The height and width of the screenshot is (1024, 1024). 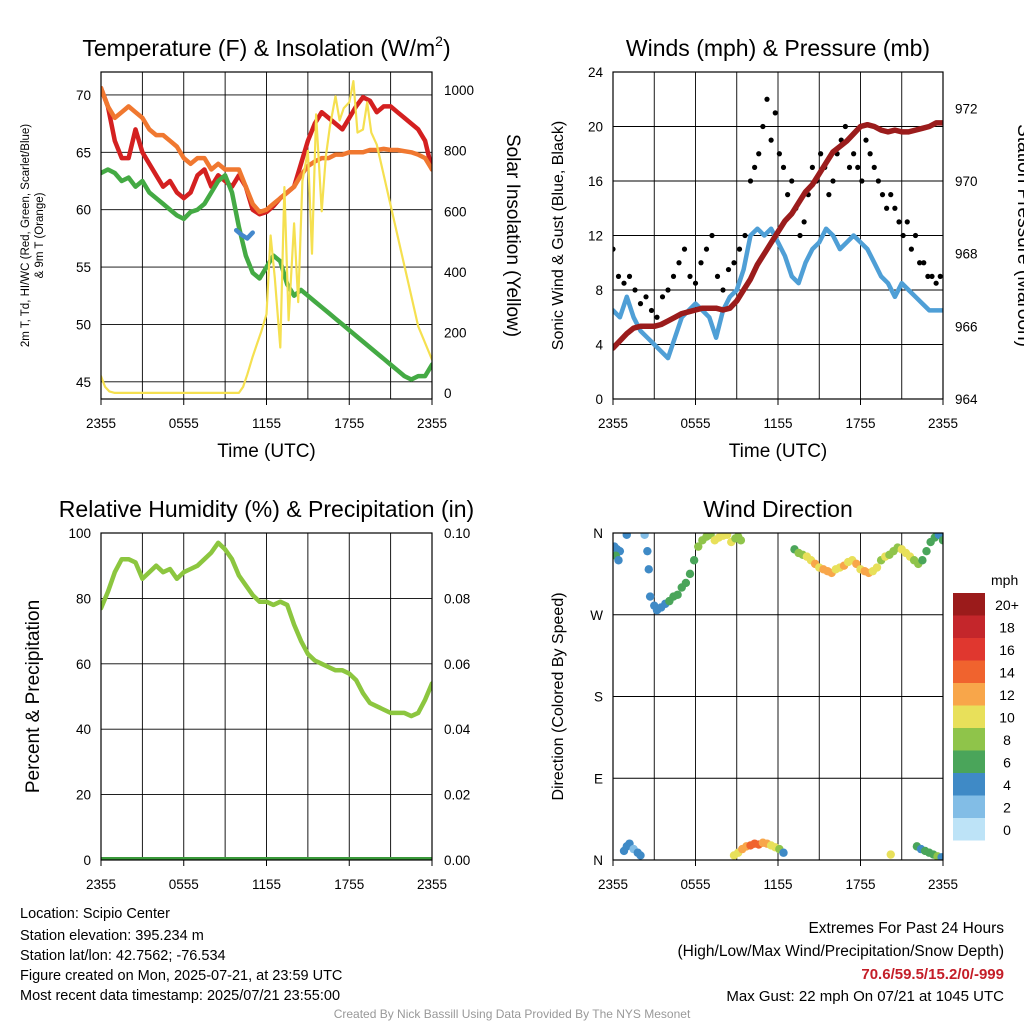 I want to click on extremes-values: 70.6/59.5/15.2/0/-999, so click(x=932, y=974).